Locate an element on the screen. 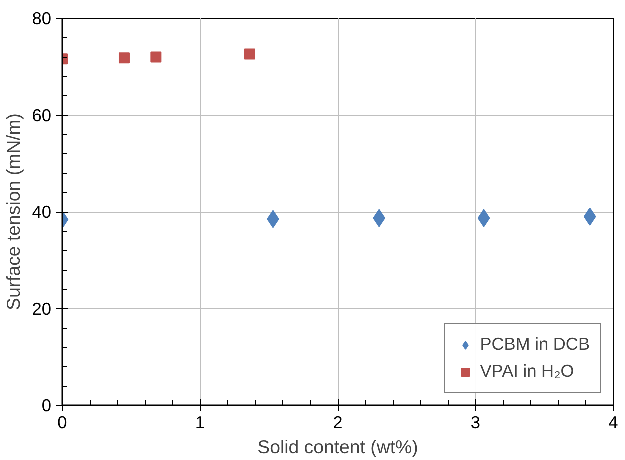  y-tick-label: 0 is located at coordinates (47, 406).